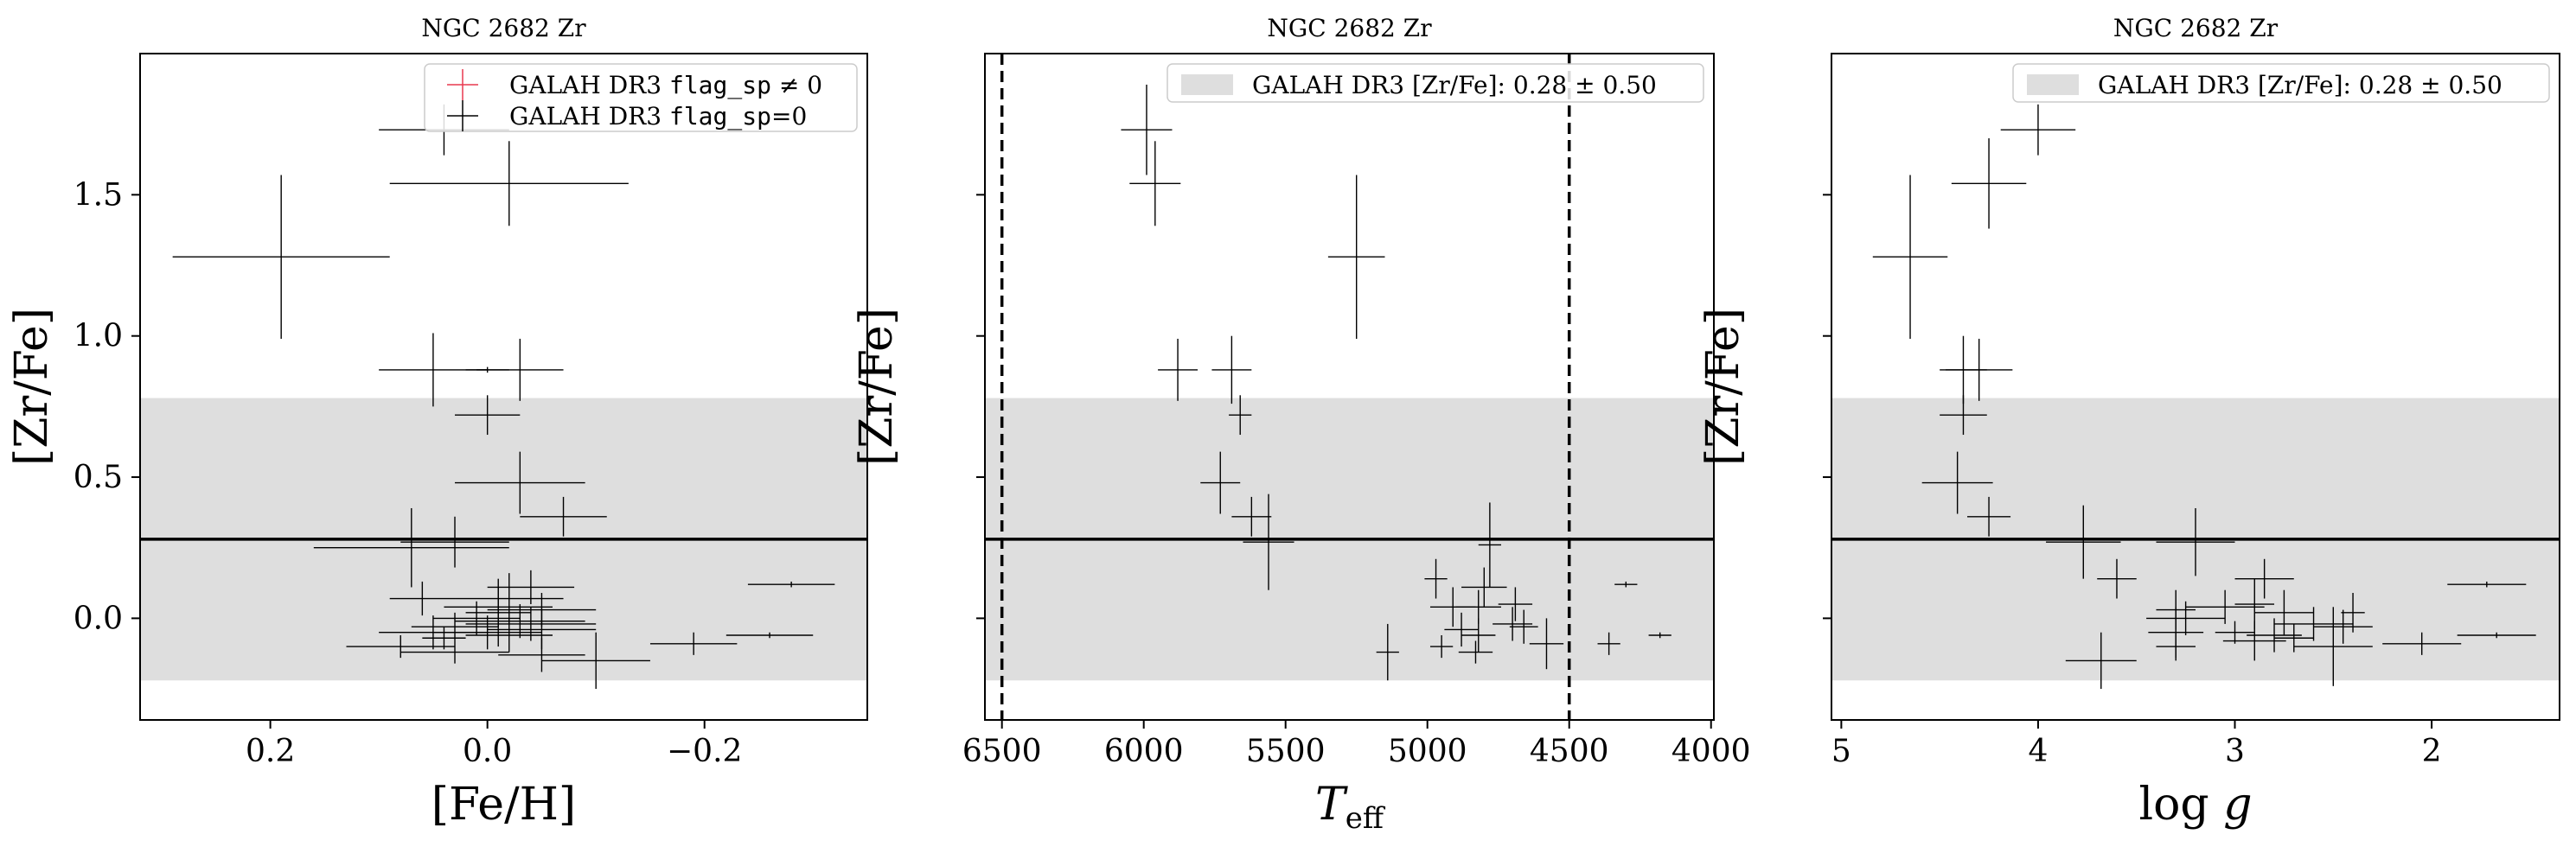 The image size is (2576, 847). Describe the element at coordinates (271, 751) in the screenshot. I see `x-tick-label: 0.2` at that location.